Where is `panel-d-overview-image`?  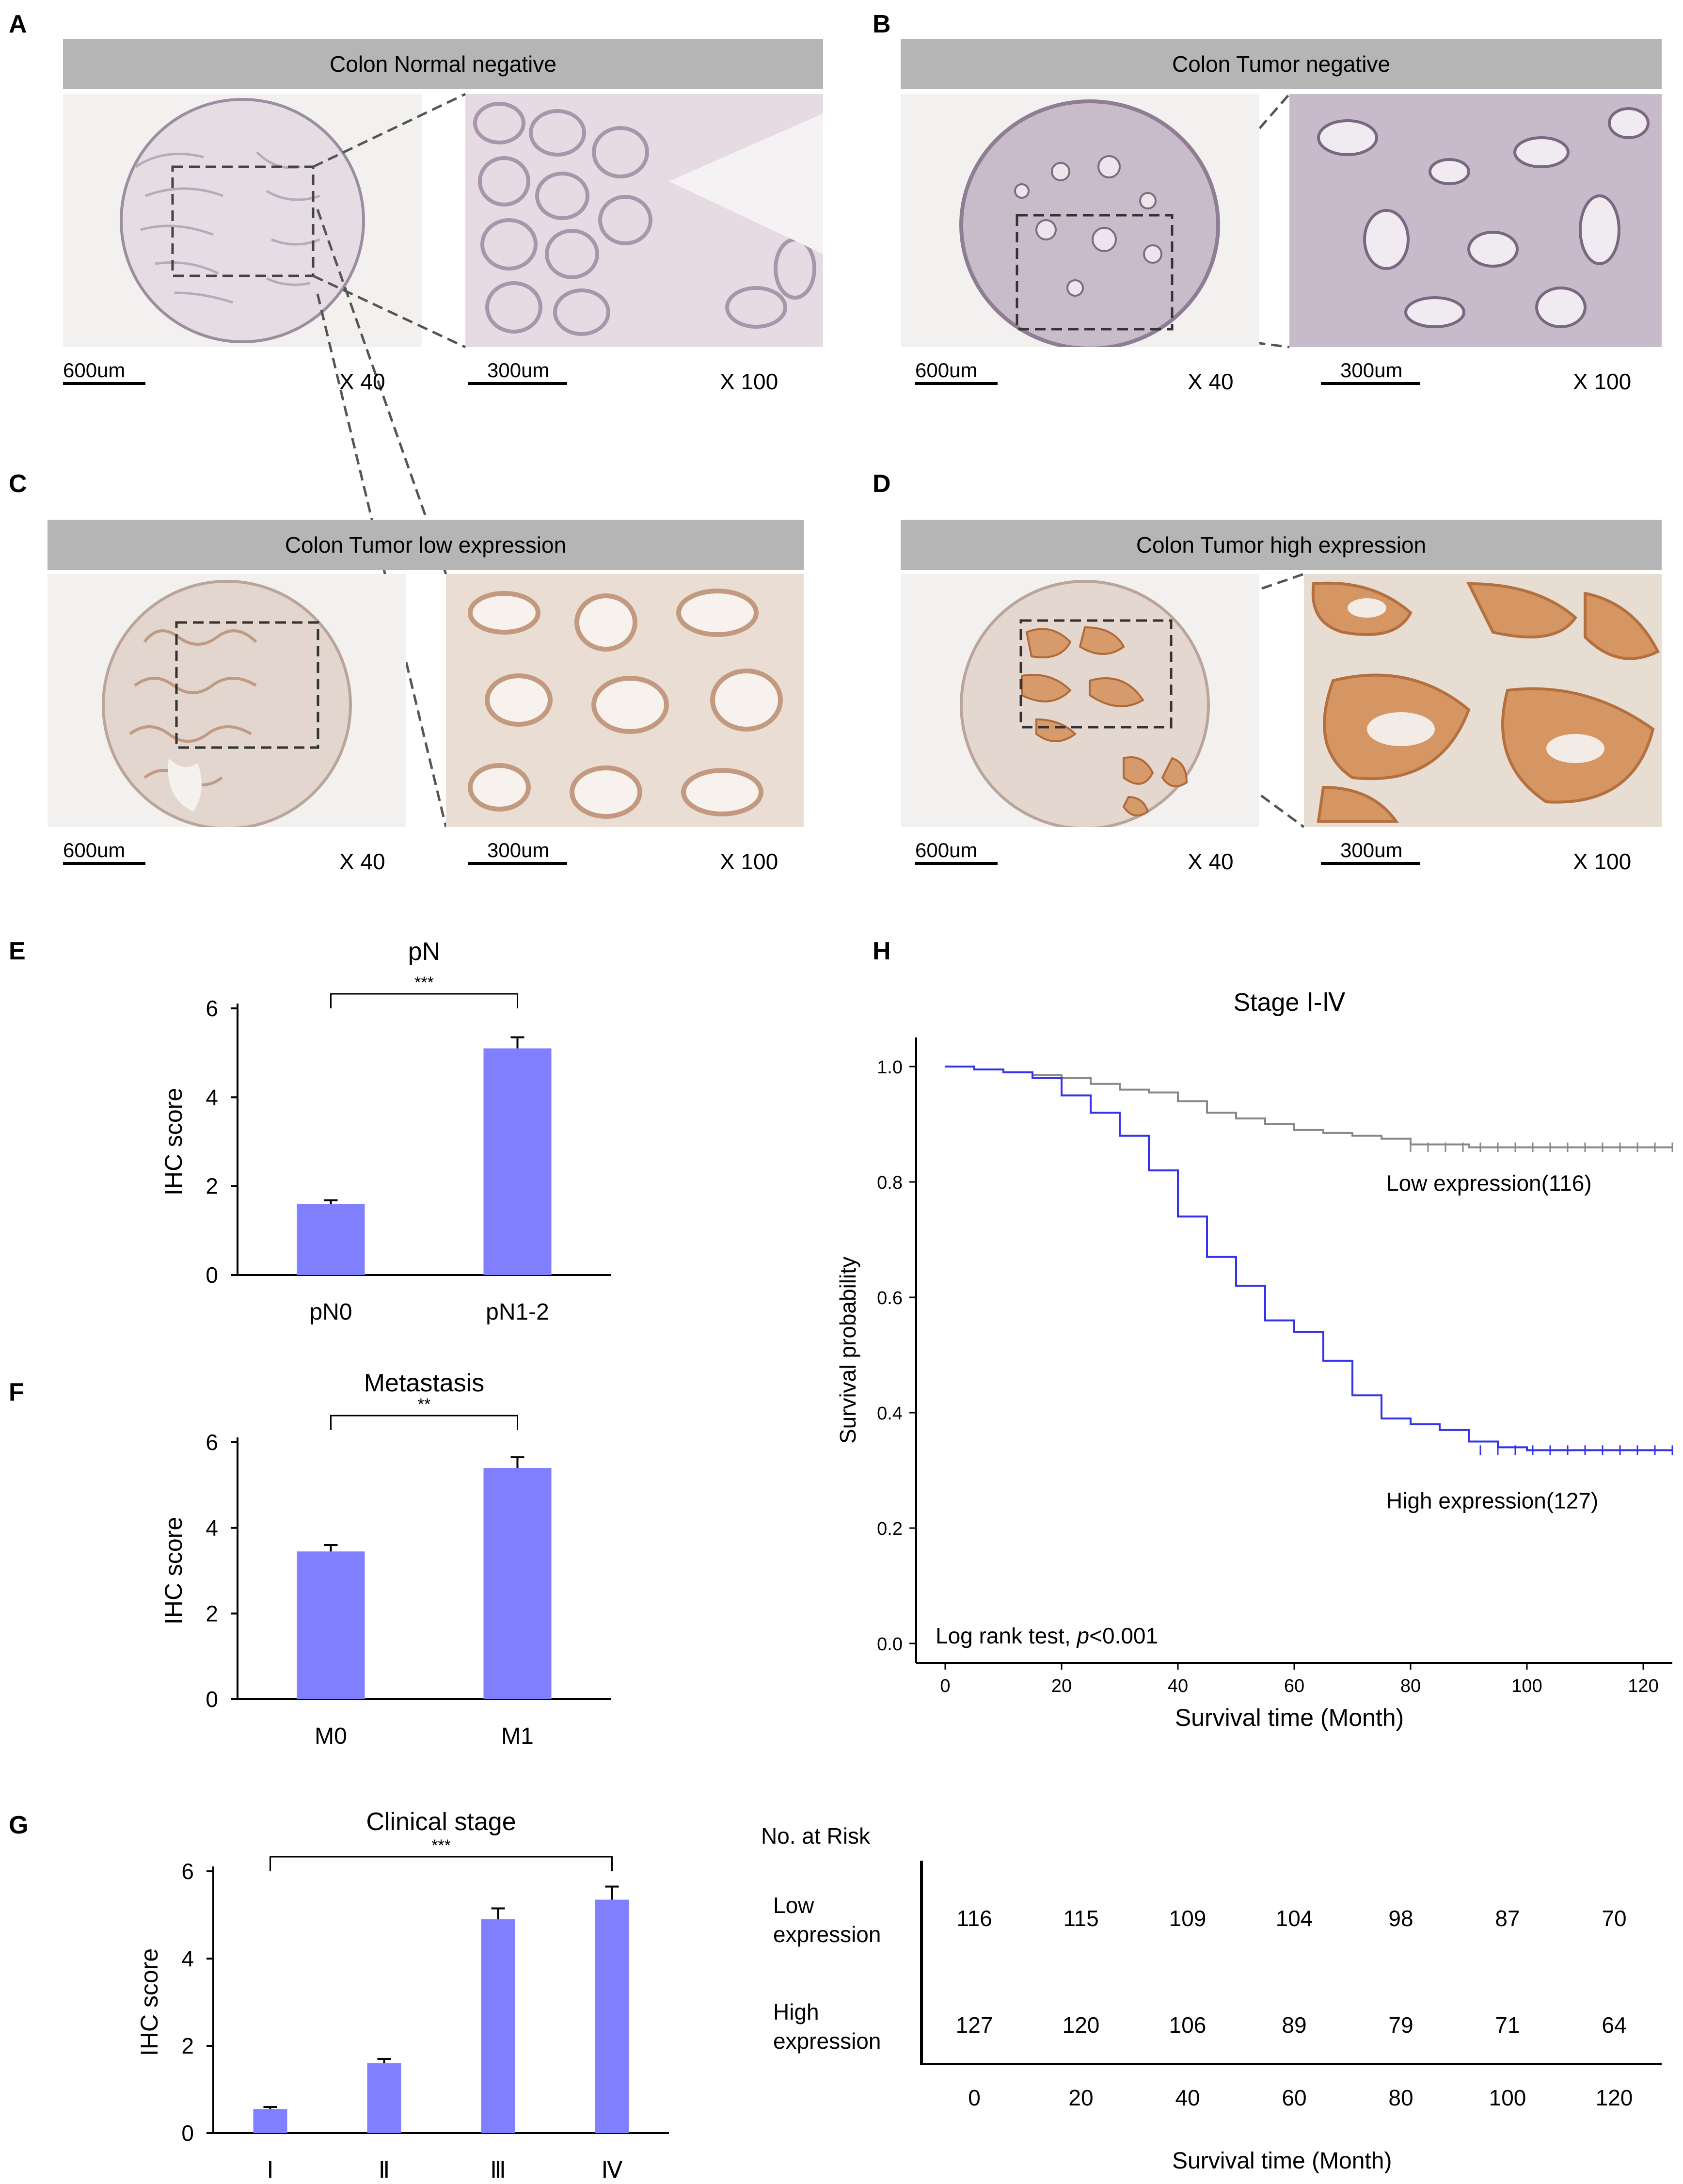 panel-d-overview-image is located at coordinates (1080, 701).